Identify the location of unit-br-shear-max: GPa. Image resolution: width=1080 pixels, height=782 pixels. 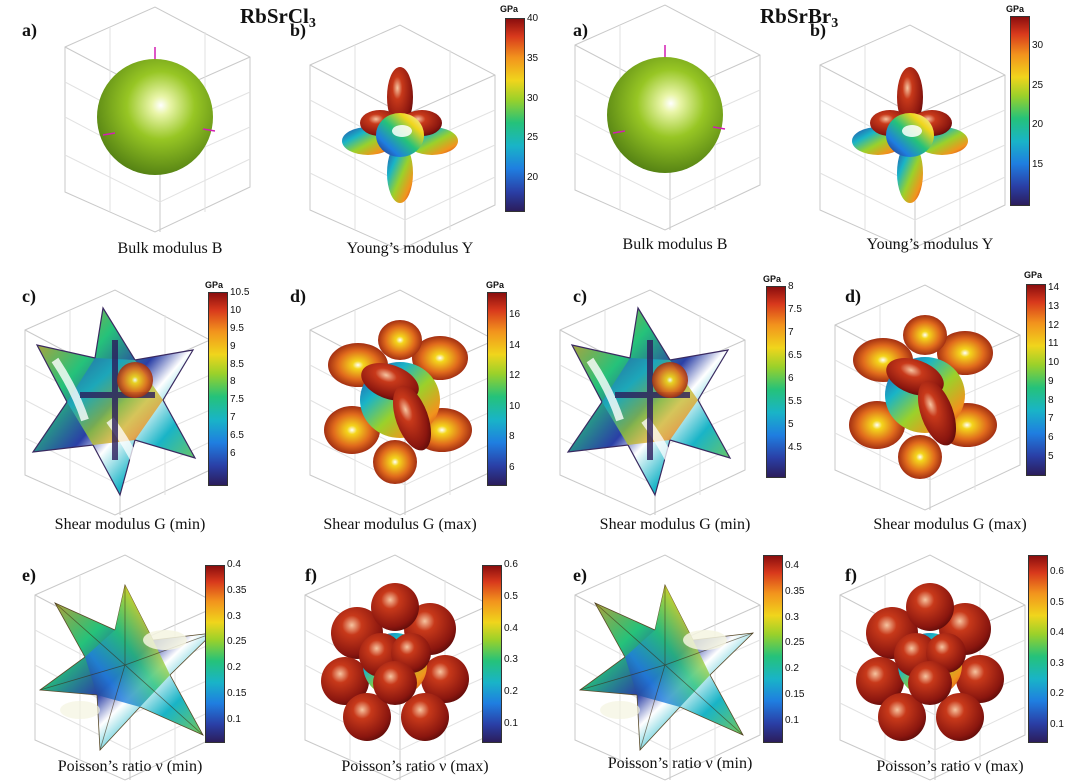
(1033, 275).